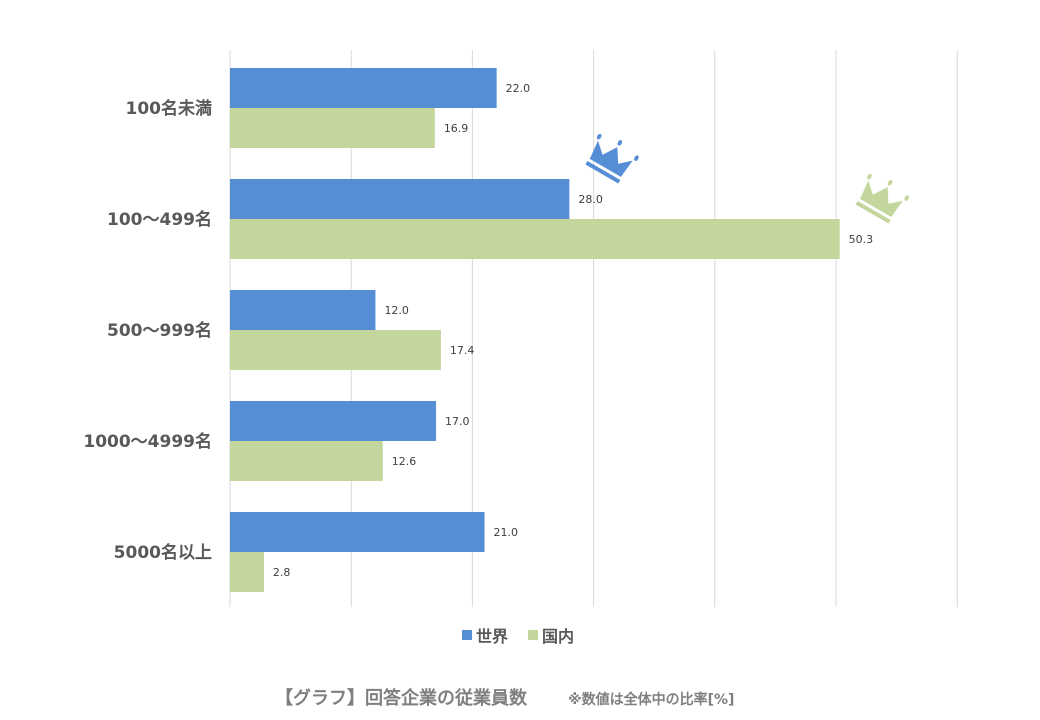 The image size is (1040, 720). I want to click on legend: 世界 国内, so click(518, 636).